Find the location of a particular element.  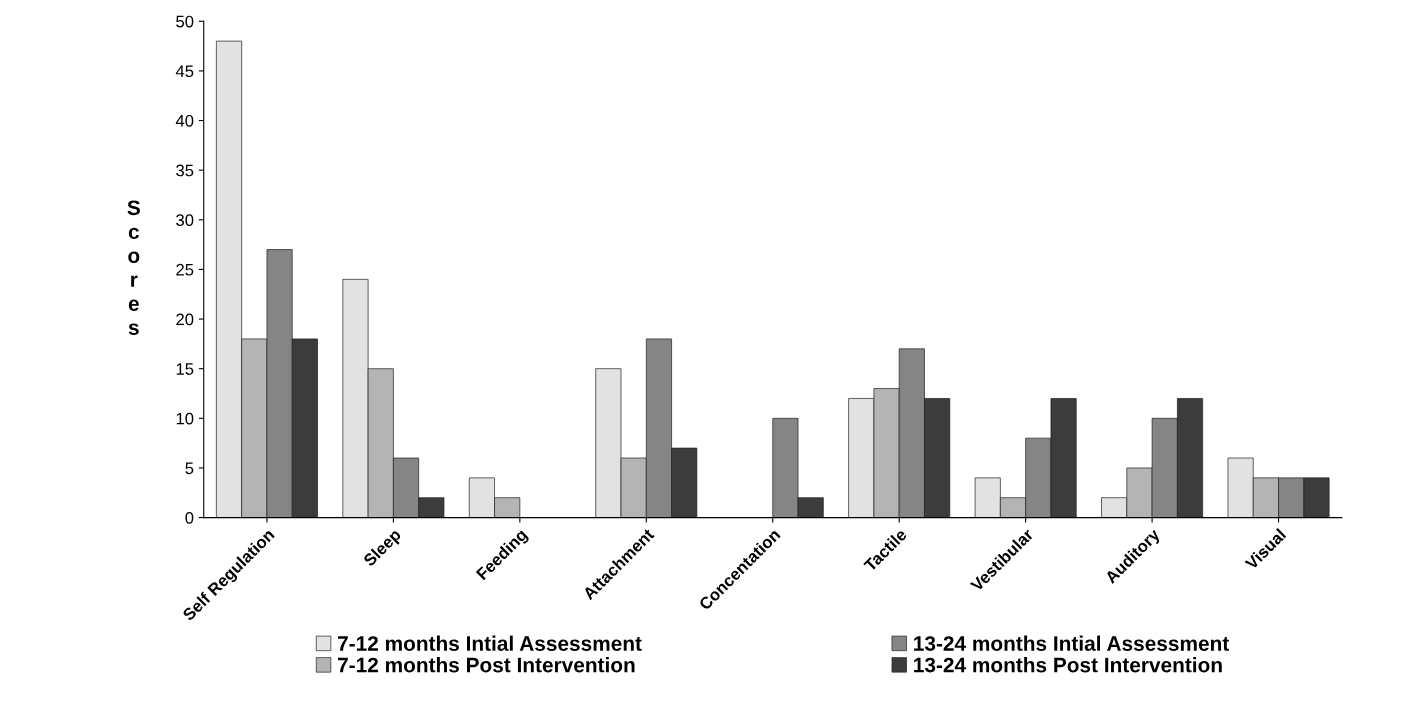

legend-label: 13-24 months Intial Assessment is located at coordinates (1071, 643).